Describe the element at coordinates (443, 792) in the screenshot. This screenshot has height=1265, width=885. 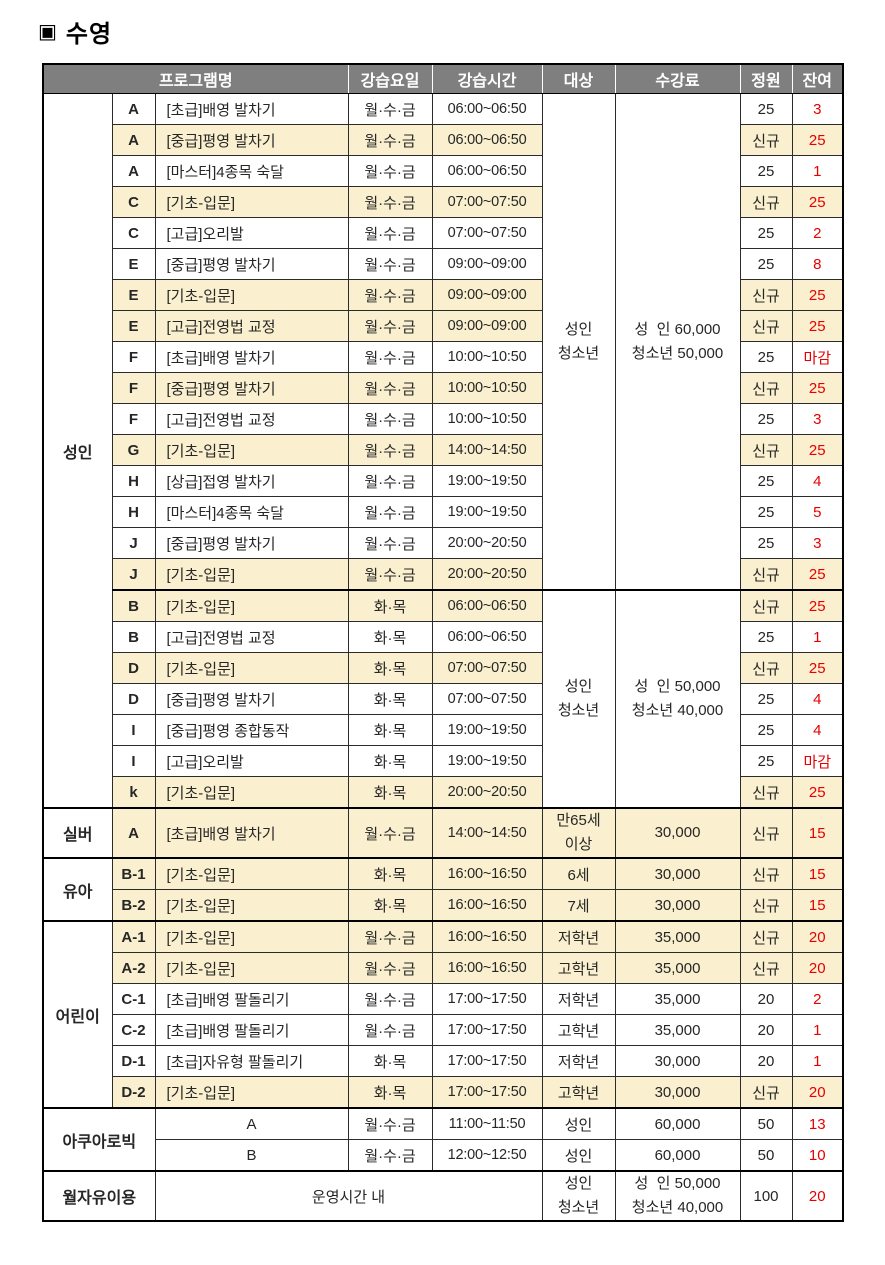
I see `table-row: k [기초-입문] 화·목 20:00~20:50 신규 25` at that location.